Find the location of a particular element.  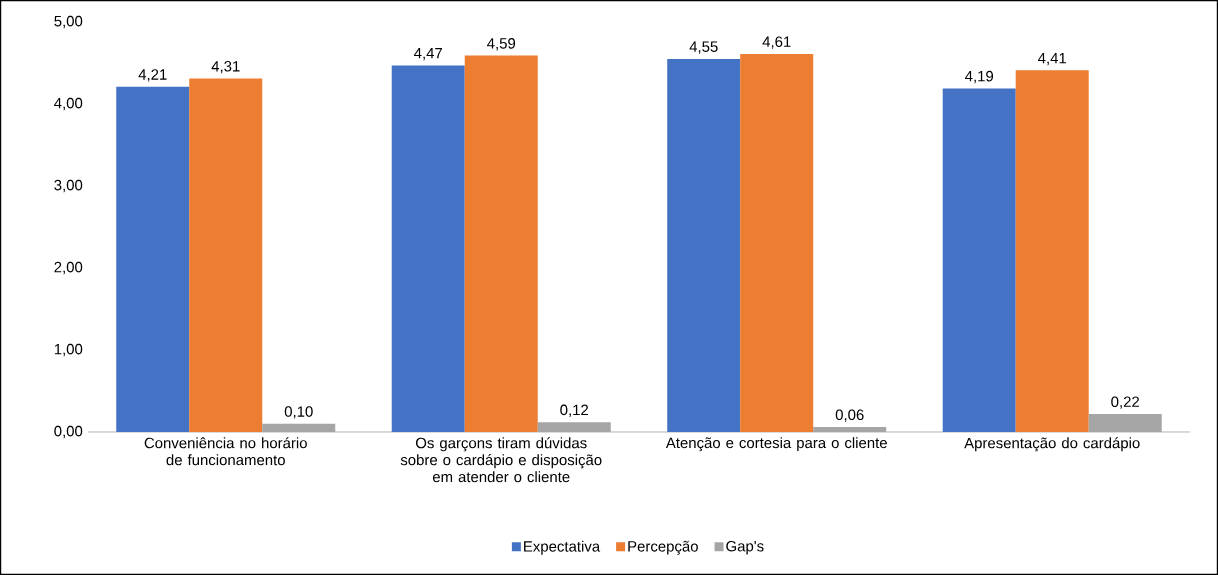

data-label: 4,21 is located at coordinates (152, 75).